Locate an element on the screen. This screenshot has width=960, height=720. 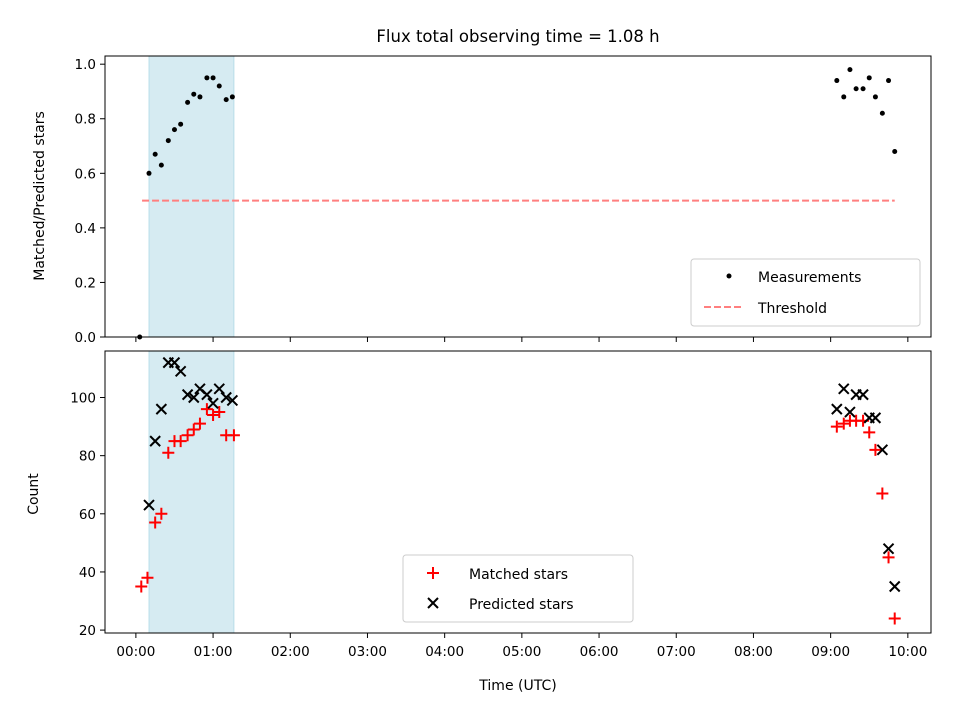
top-y-axis-label: Matched/Predicted stars is located at coordinates (40, 196).